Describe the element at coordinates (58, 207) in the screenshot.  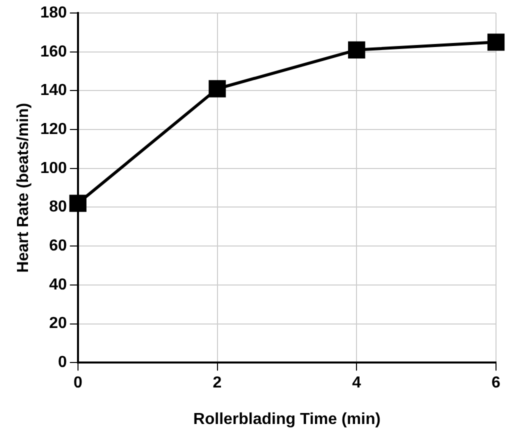
I see `y-tick-label: 80` at that location.